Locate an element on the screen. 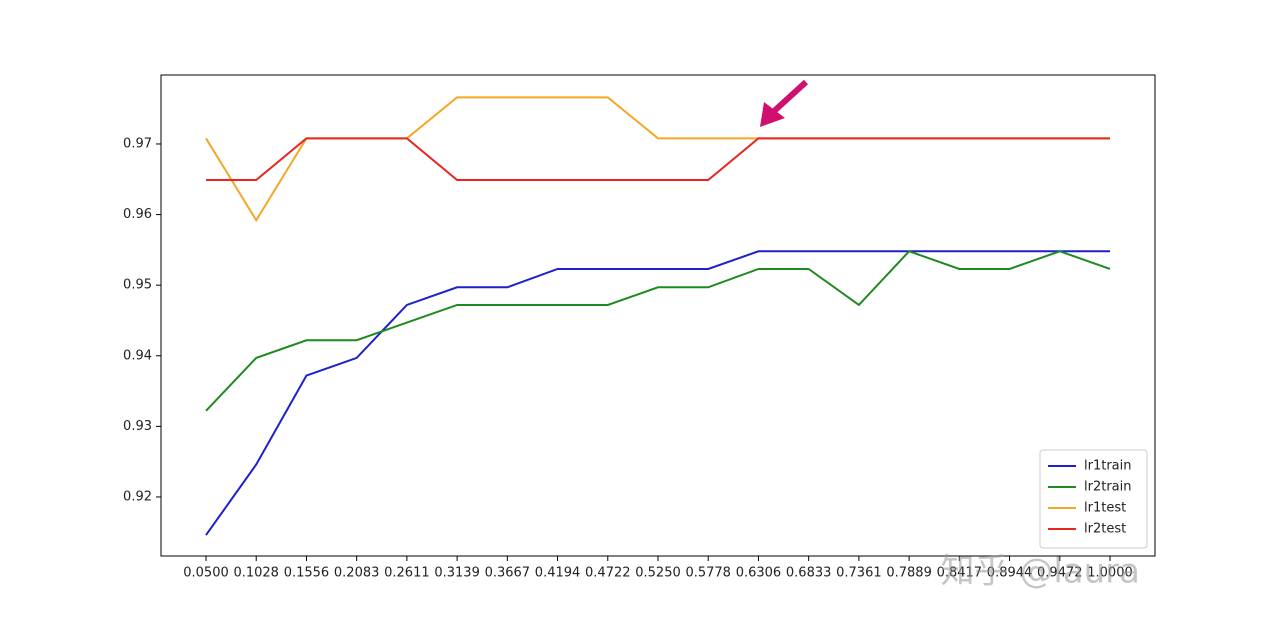 The height and width of the screenshot is (622, 1280). x-tick-label: 0.9472 is located at coordinates (1060, 573).